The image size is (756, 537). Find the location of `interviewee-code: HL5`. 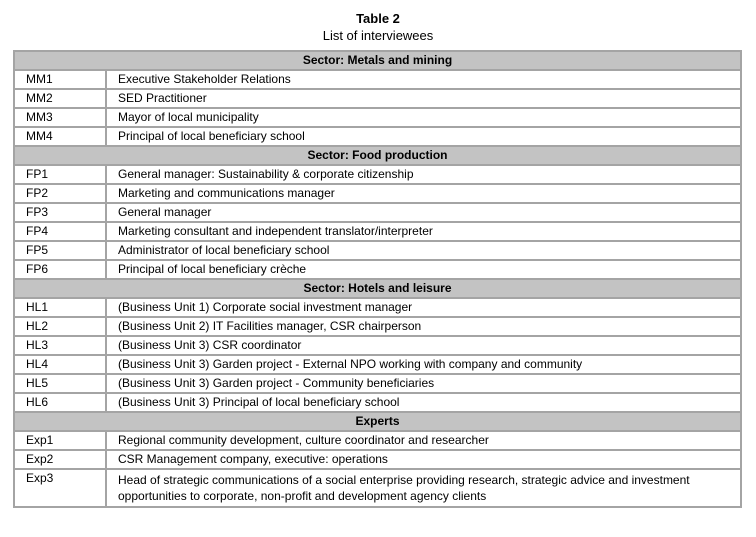

interviewee-code: HL5 is located at coordinates (60, 383).